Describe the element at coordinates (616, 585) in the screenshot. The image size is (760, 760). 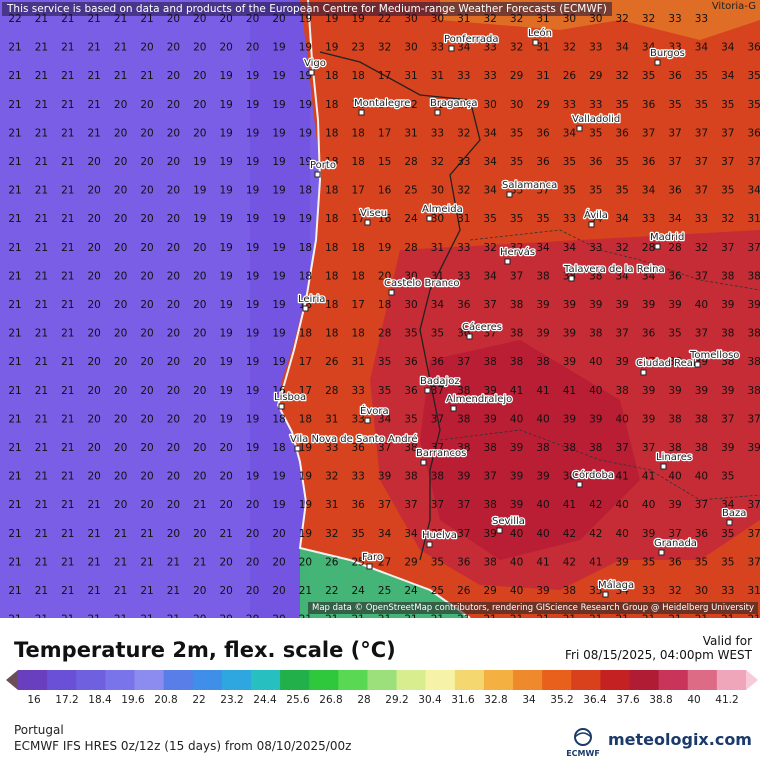
I see `city-label: Málaga` at that location.